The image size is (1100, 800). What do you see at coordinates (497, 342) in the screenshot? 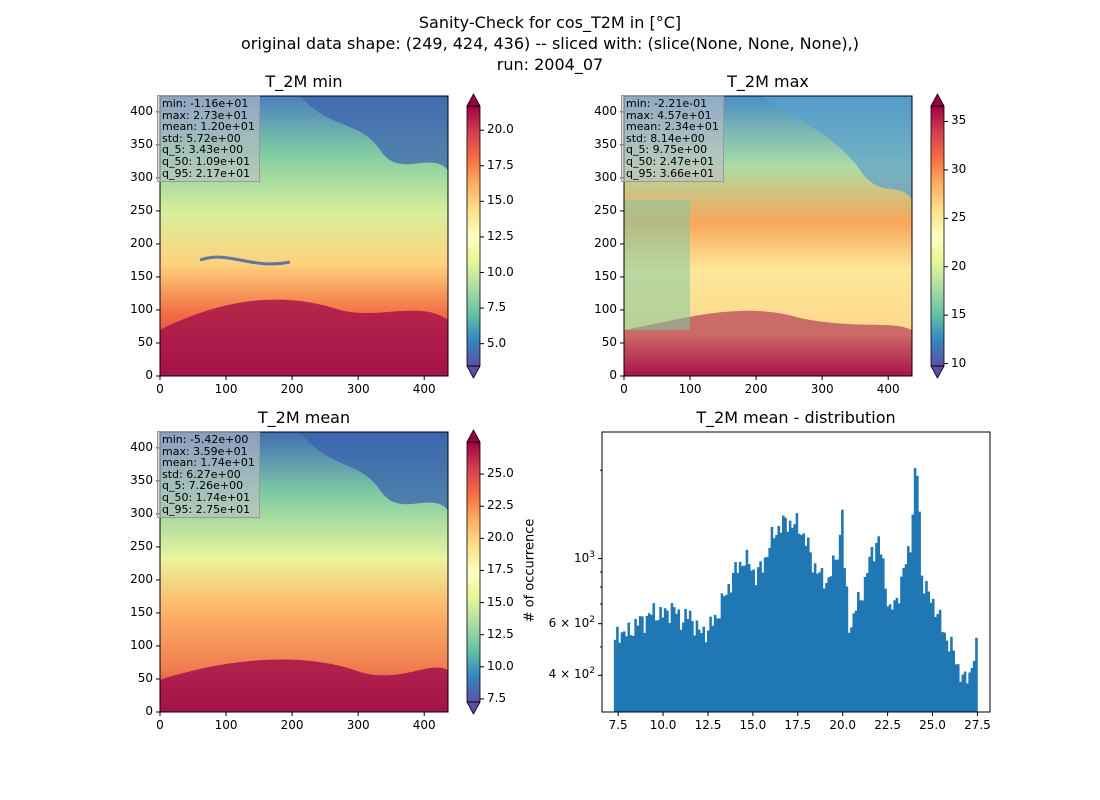
I see `colorbar-tick-label: 5.0` at bounding box center [497, 342].